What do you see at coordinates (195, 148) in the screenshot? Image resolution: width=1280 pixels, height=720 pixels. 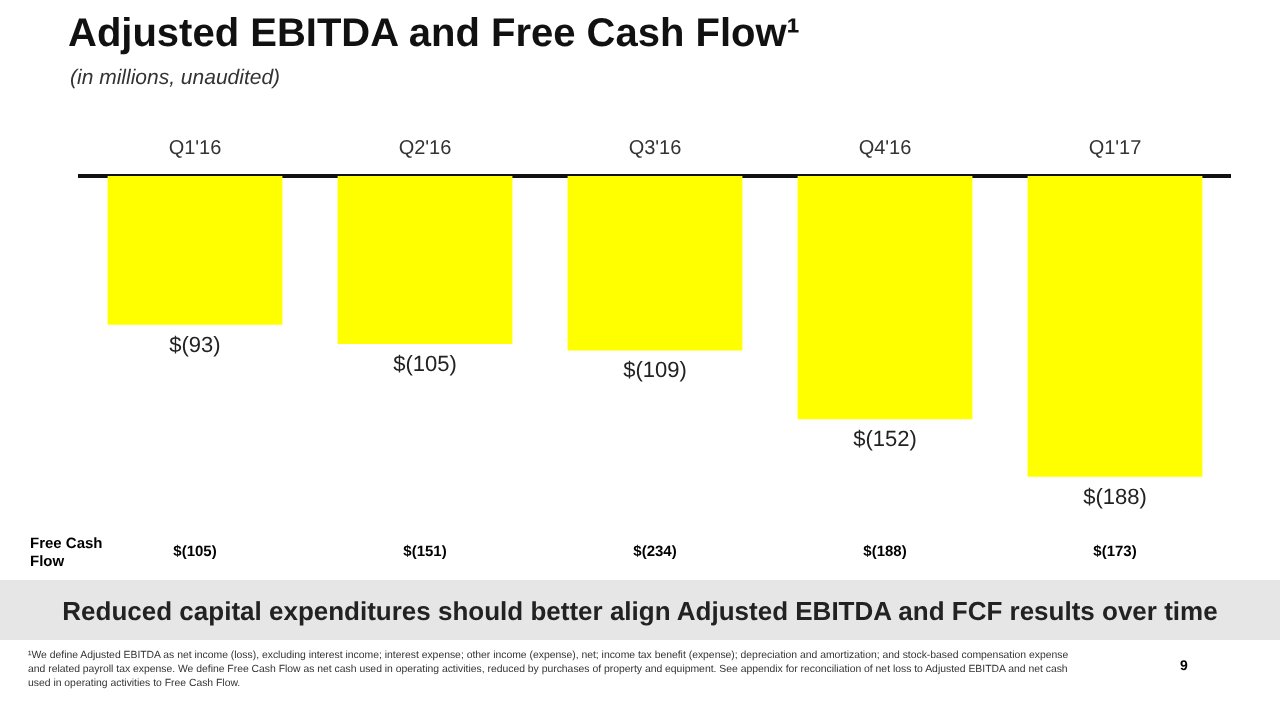 I see `x-tick-label: Q1'16` at bounding box center [195, 148].